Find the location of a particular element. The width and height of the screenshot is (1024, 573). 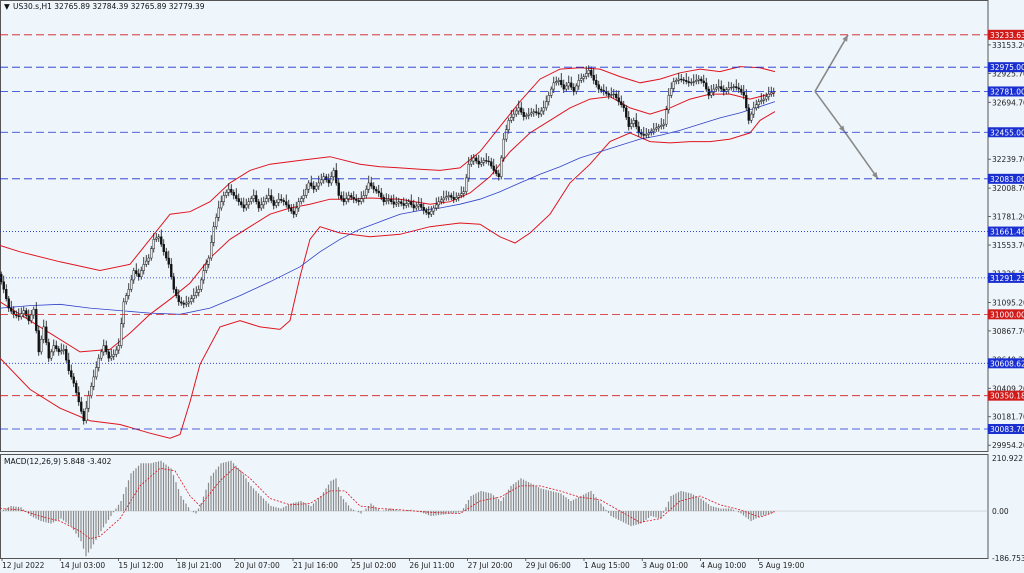

dropdown-arrow-icon: ▼ is located at coordinates (7, 6).